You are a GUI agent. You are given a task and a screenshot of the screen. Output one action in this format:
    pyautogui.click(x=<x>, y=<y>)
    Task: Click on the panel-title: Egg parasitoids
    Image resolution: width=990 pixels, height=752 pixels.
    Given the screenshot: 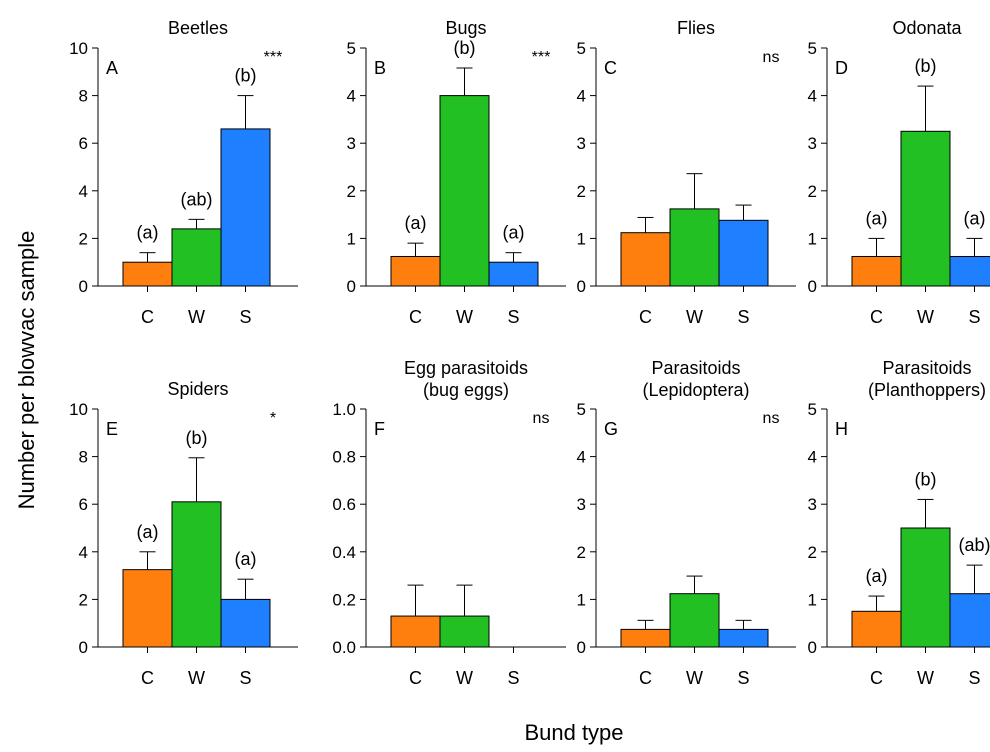 What is the action you would take?
    pyautogui.click(x=466, y=368)
    